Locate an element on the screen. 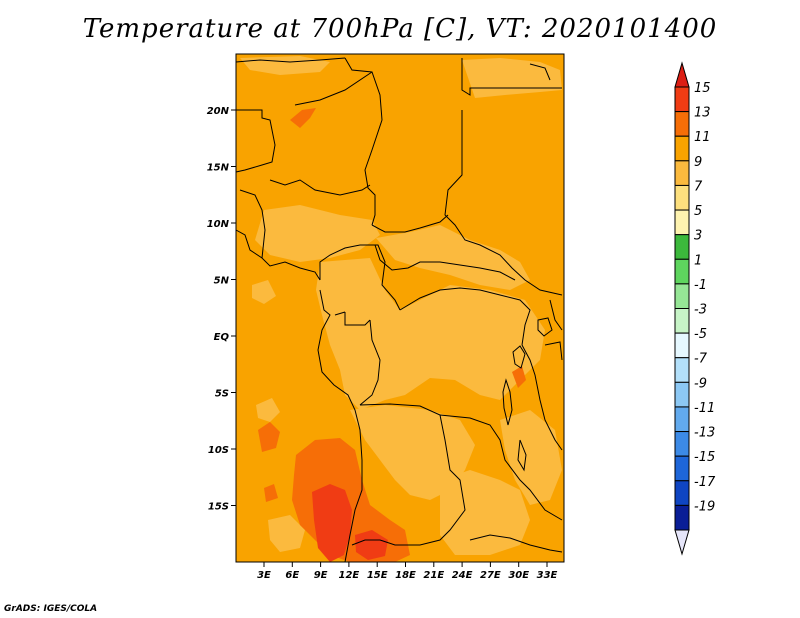 The height and width of the screenshot is (618, 800). lon-tick-label: 18E is located at coordinates (405, 575).